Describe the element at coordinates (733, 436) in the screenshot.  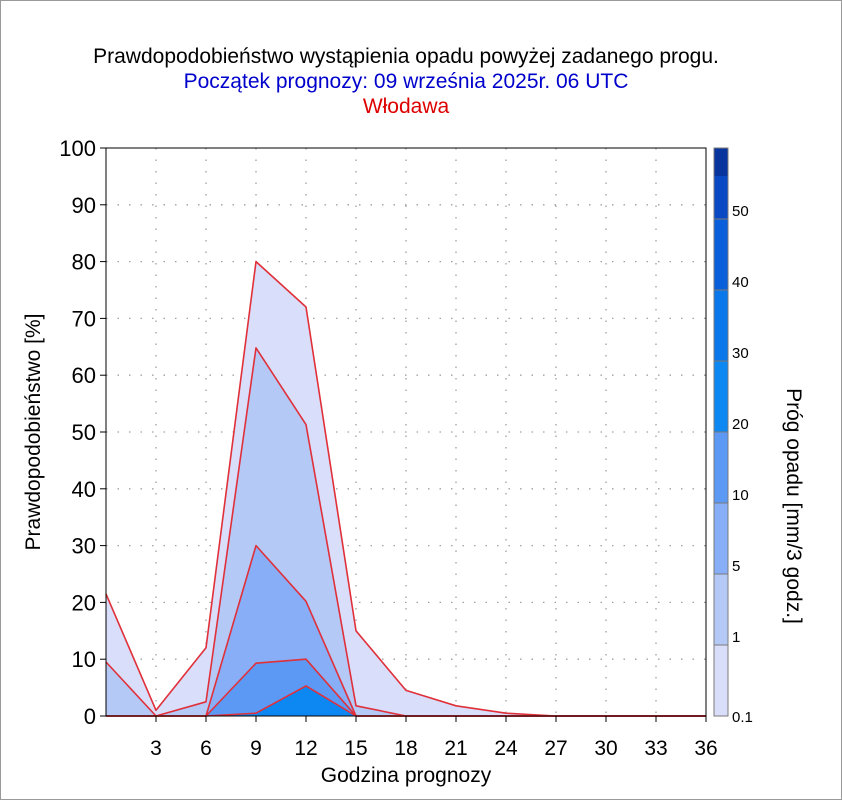
I see `colorbar: 0.1 1 5 10 20 30 40 50` at that location.